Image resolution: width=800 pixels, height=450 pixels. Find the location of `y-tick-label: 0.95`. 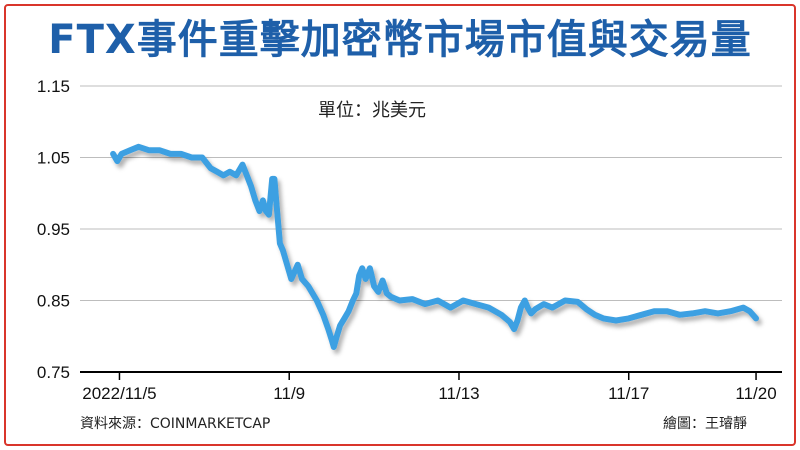

y-tick-label: 0.95 is located at coordinates (53, 229).